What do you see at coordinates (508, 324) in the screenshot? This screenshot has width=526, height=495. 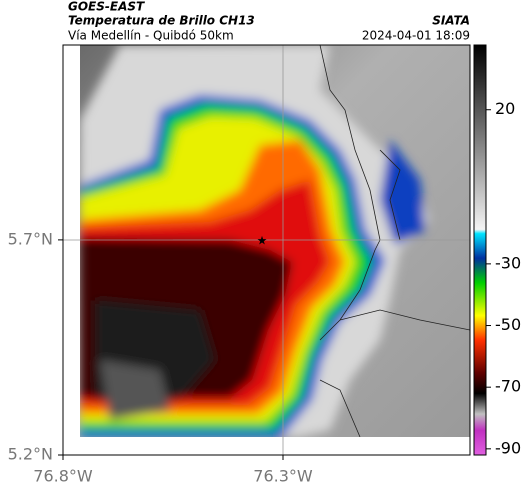 I see `colorbar-tick-label: -50` at bounding box center [508, 324].